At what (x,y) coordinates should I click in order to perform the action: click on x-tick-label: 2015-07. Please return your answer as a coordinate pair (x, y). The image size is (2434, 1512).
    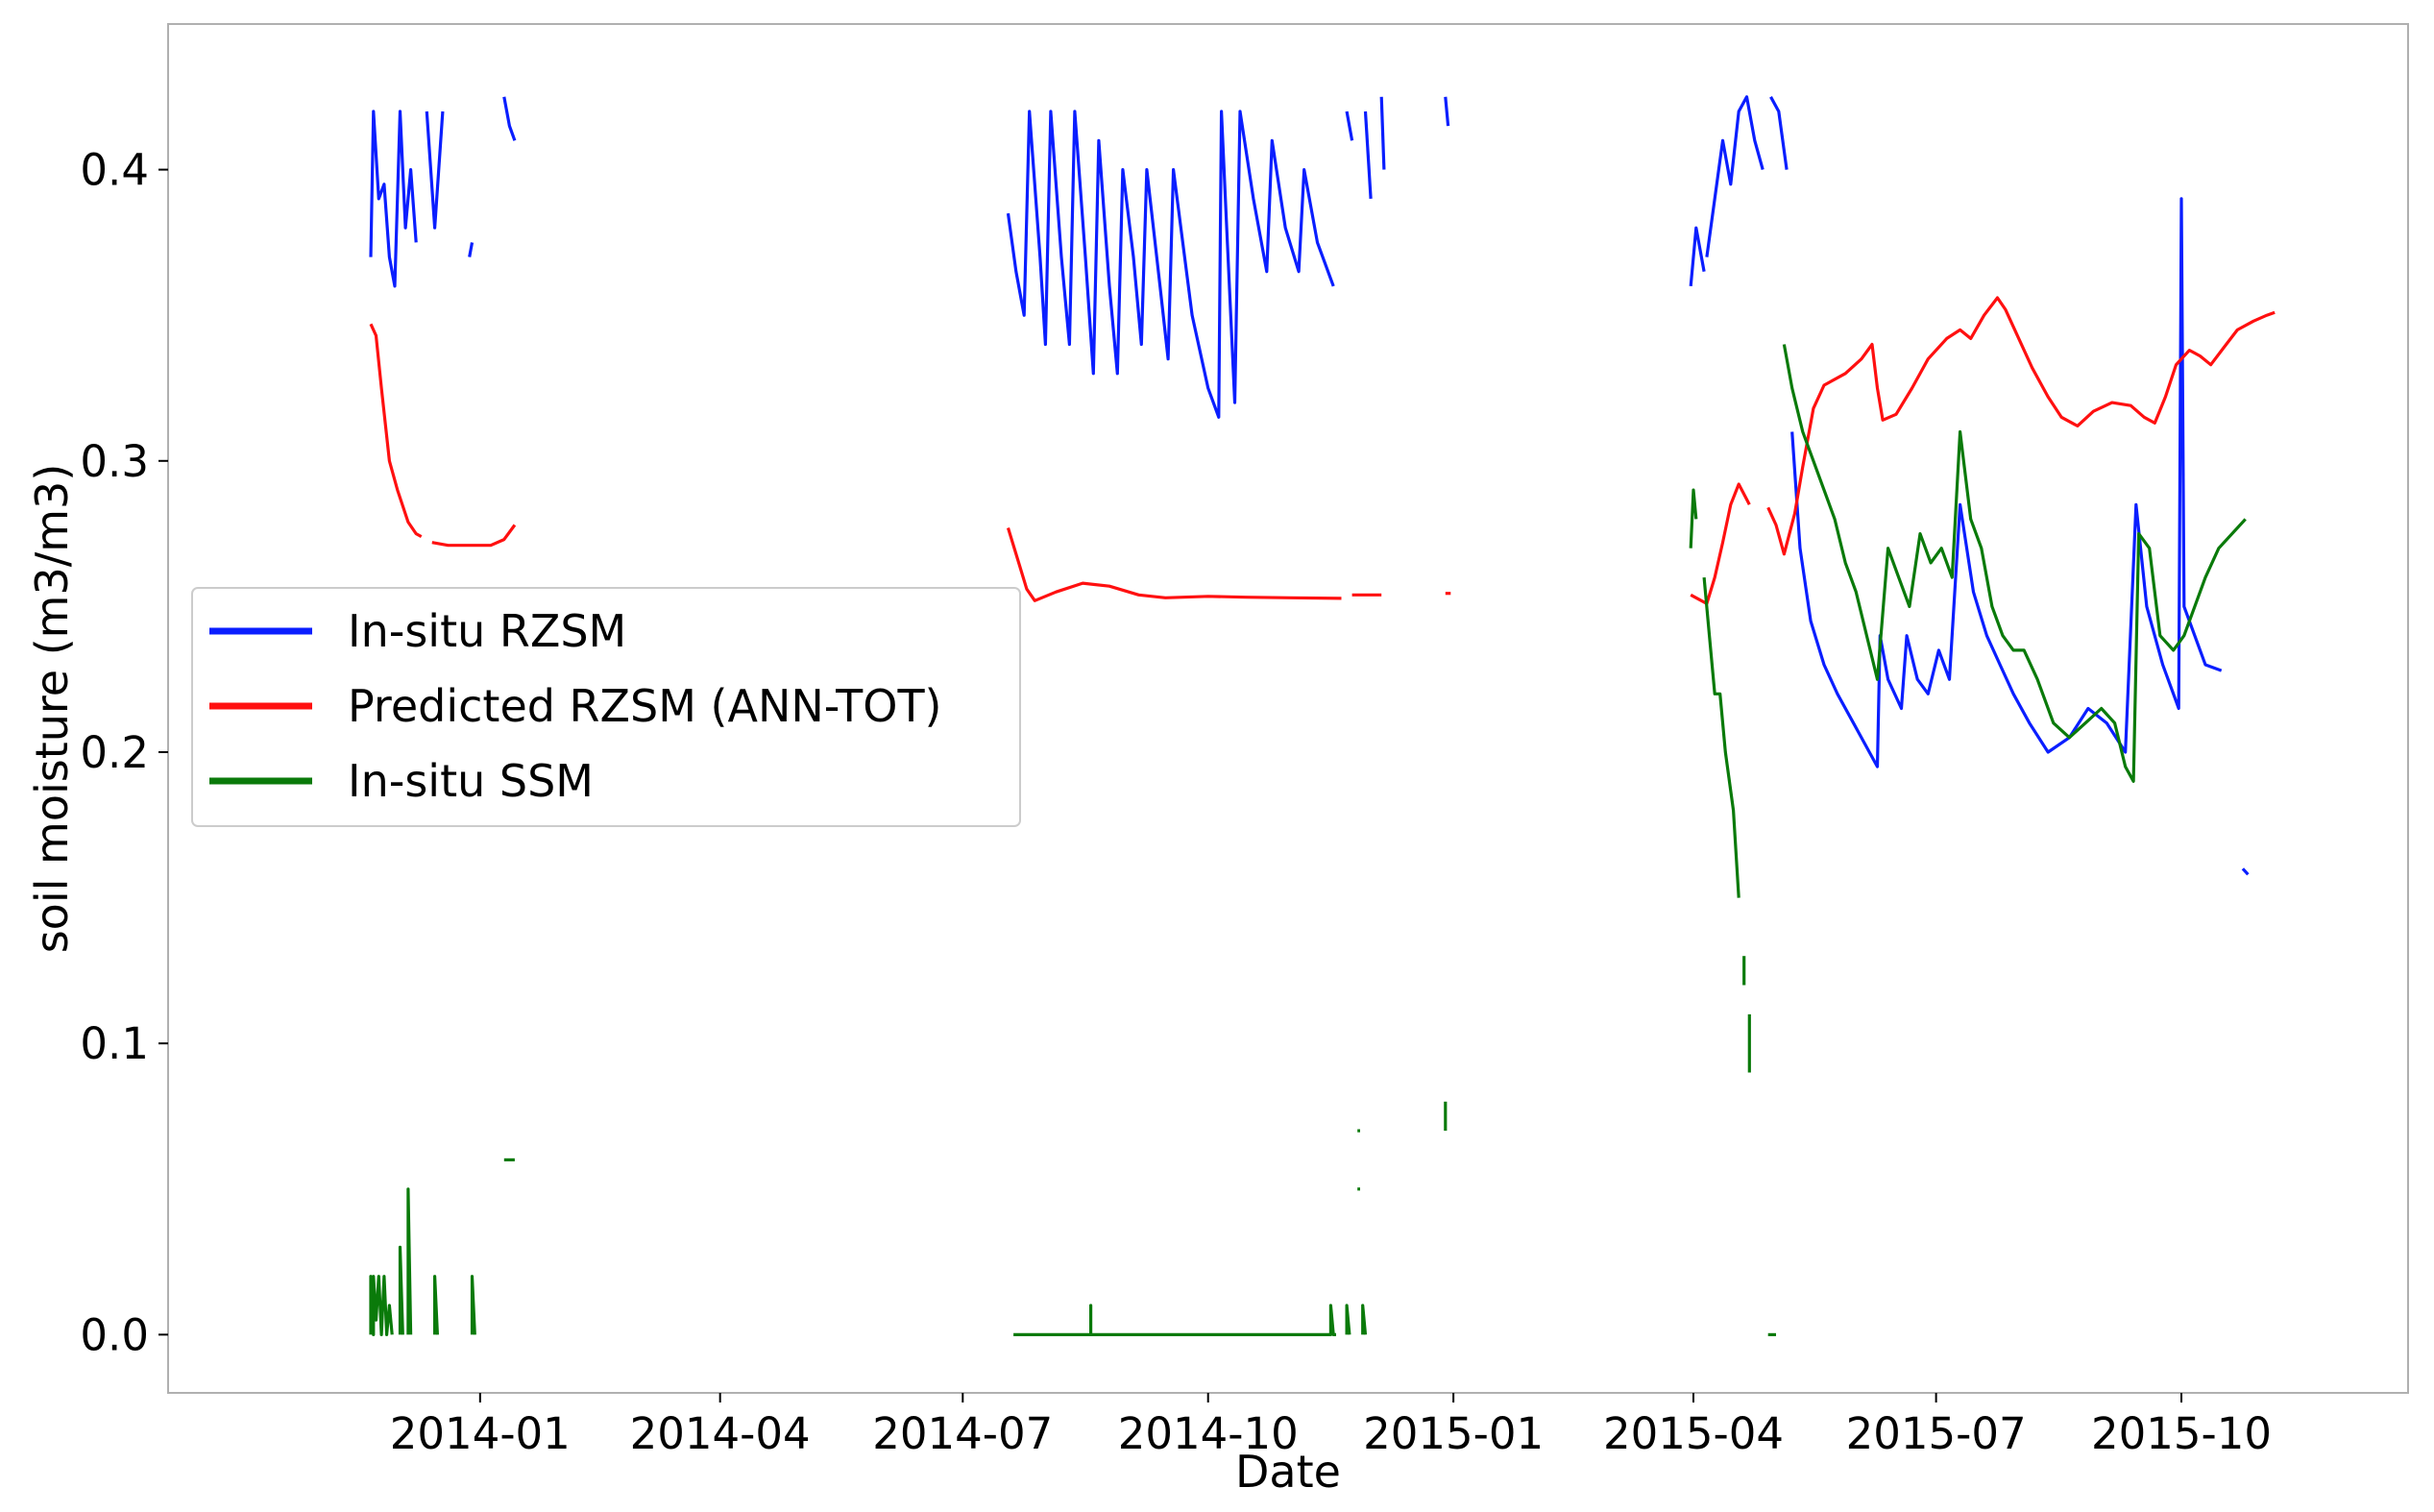
    Looking at the image, I should click on (1936, 1433).